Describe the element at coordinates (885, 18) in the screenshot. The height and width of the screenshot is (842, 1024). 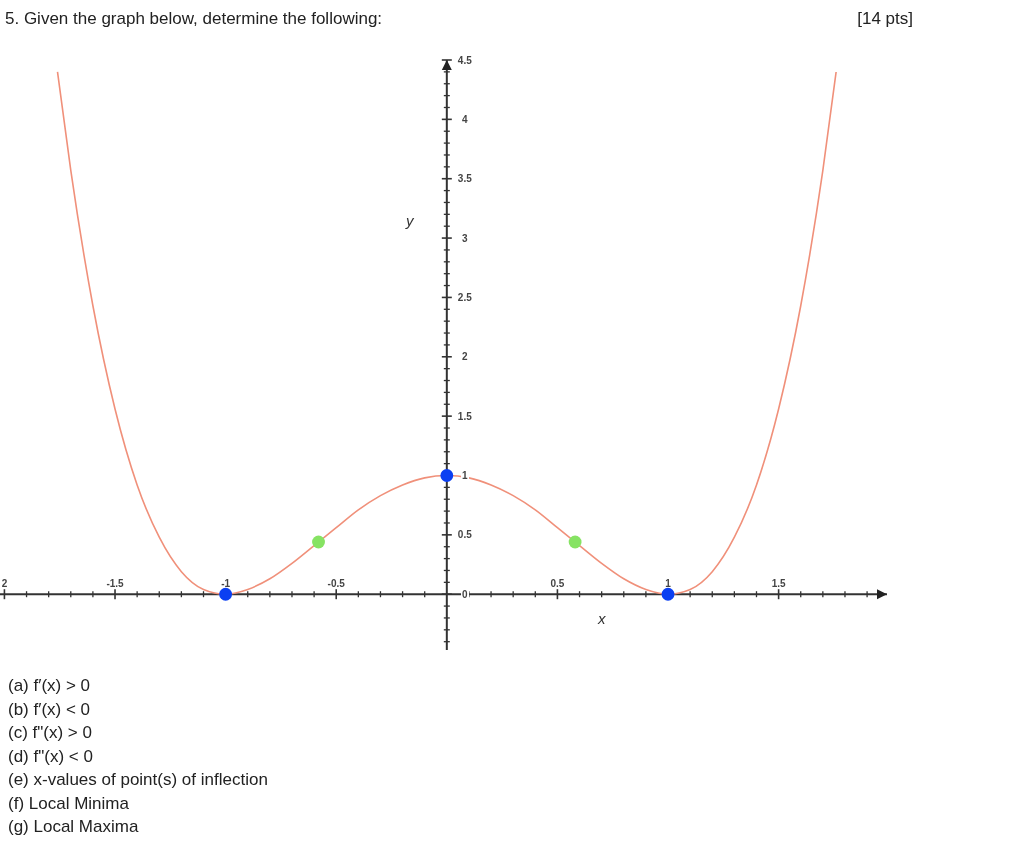
I see `text: [14 pts]` at that location.